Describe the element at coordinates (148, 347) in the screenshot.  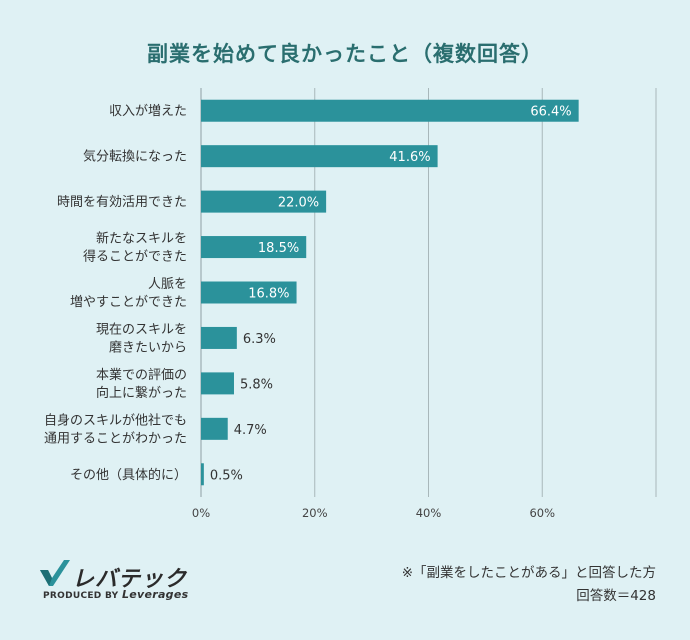
I see `category-label: 磨きたいから` at that location.